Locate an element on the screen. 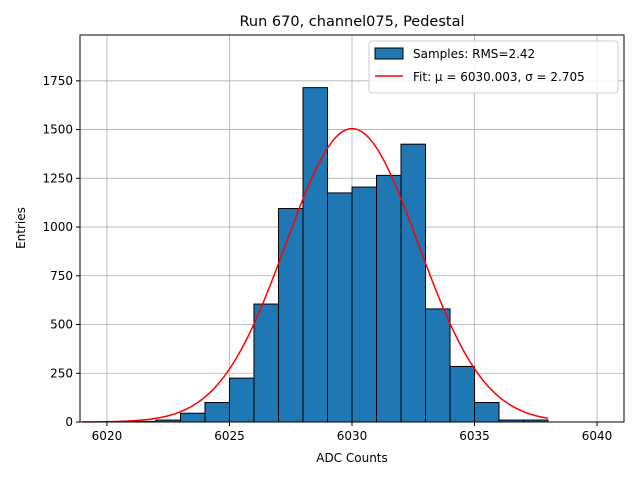  x-axis-ticks: 6020 6025 6030 6035 6040 is located at coordinates (352, 432).